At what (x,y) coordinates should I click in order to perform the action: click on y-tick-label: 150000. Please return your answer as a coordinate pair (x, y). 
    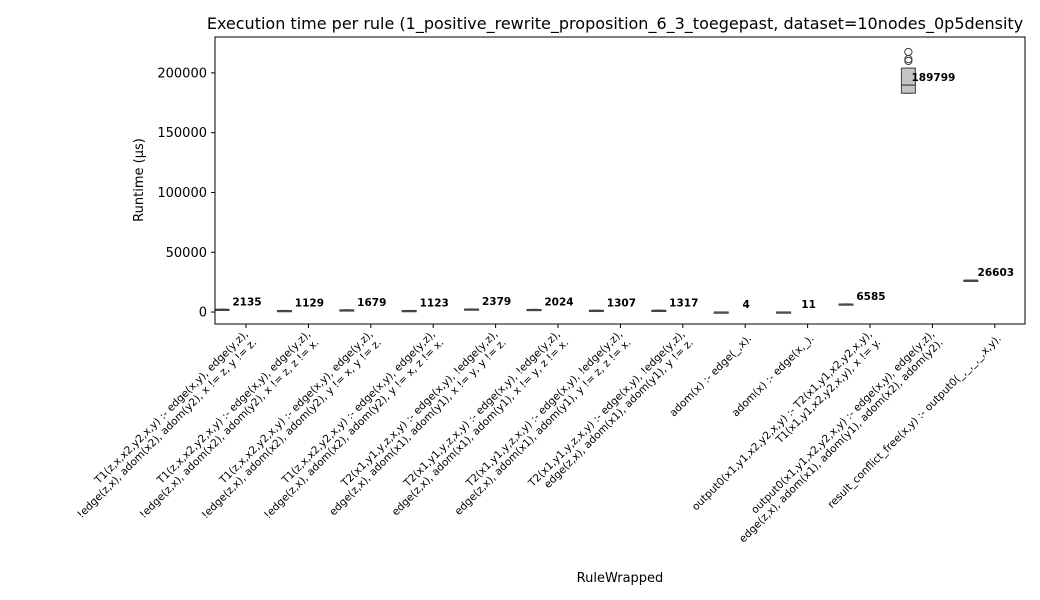
    Looking at the image, I should click on (182, 133).